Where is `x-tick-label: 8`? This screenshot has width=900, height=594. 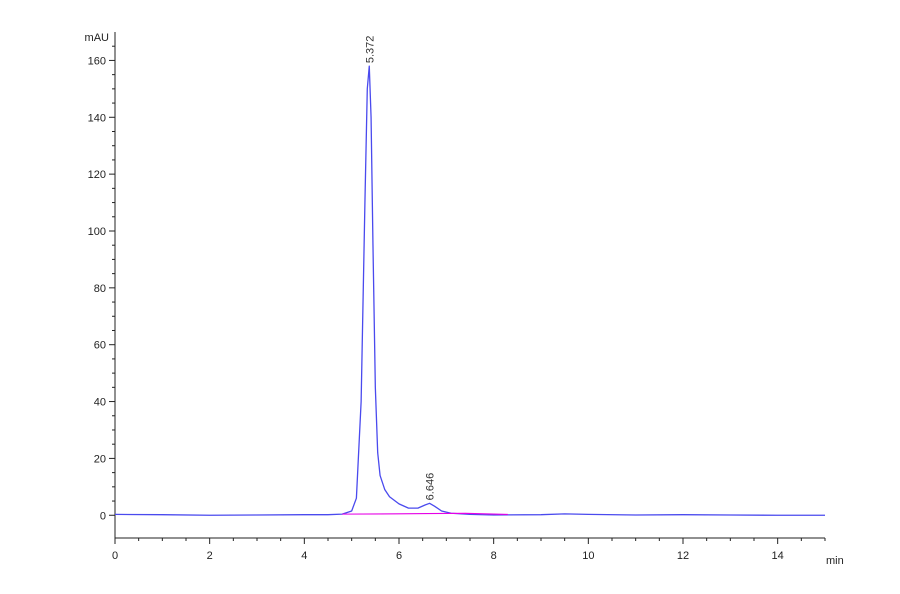
x-tick-label: 8 is located at coordinates (494, 556).